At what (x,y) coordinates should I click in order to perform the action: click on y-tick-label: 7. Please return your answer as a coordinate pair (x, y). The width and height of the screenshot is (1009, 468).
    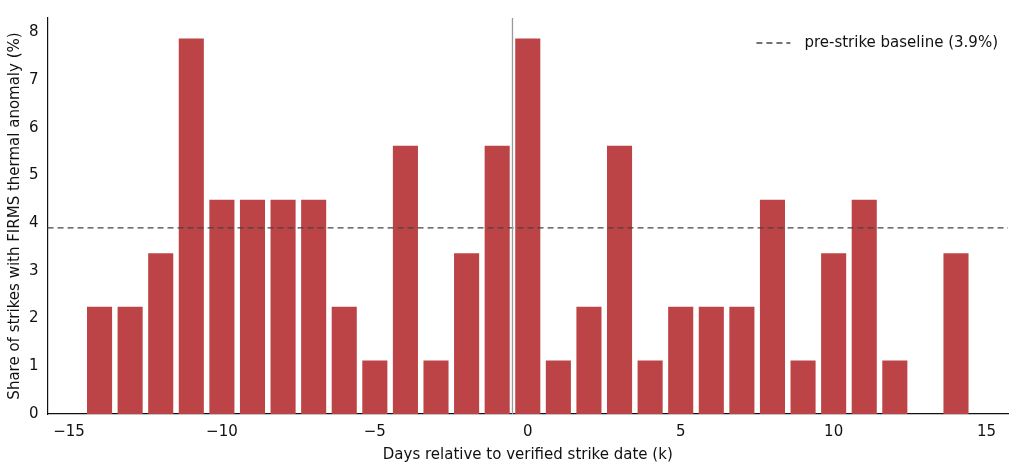
    Looking at the image, I should click on (34, 78).